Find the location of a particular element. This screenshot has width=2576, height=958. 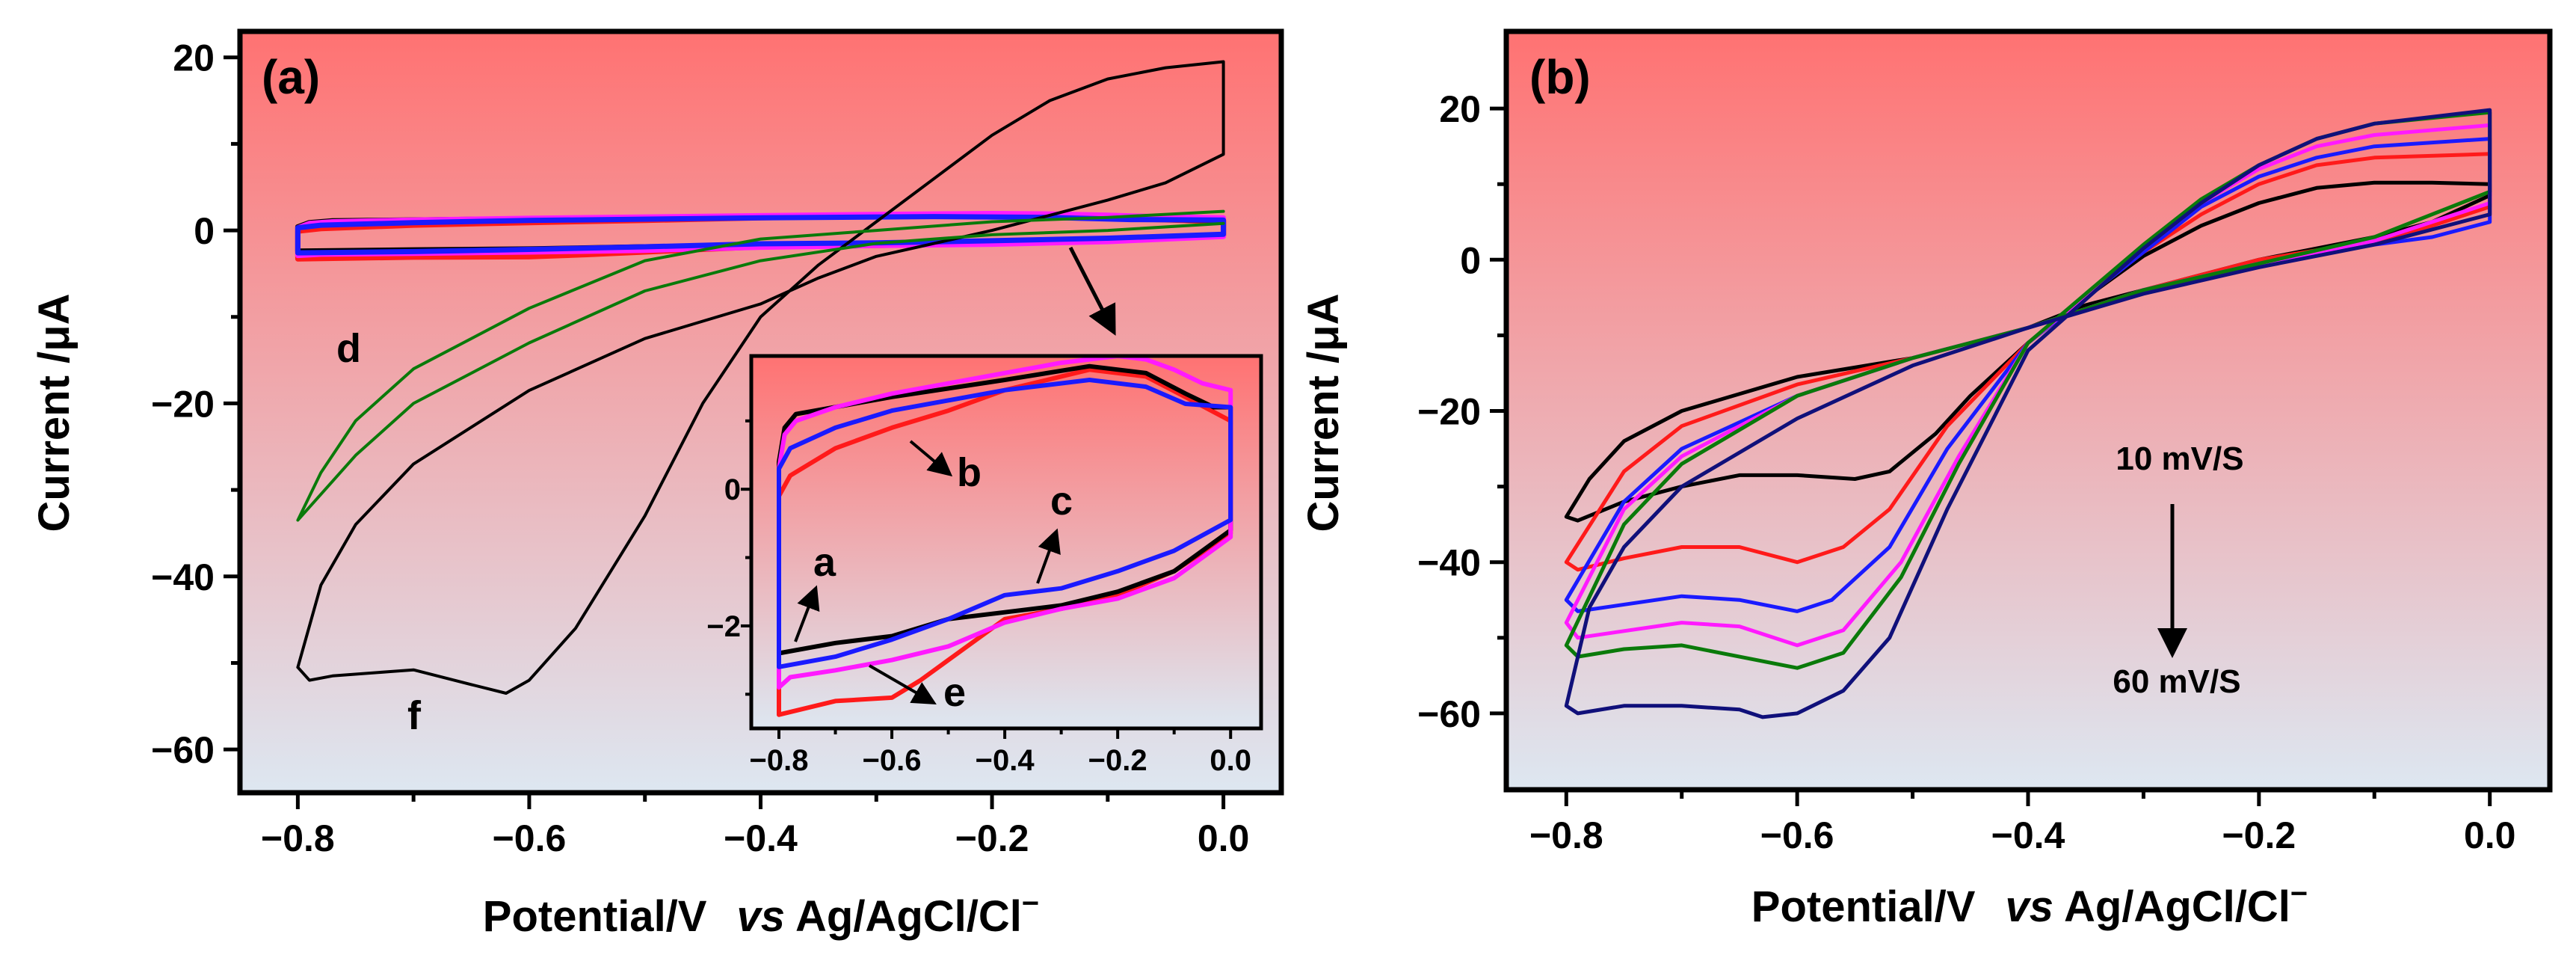

arrow-b is located at coordinates (931, 459).